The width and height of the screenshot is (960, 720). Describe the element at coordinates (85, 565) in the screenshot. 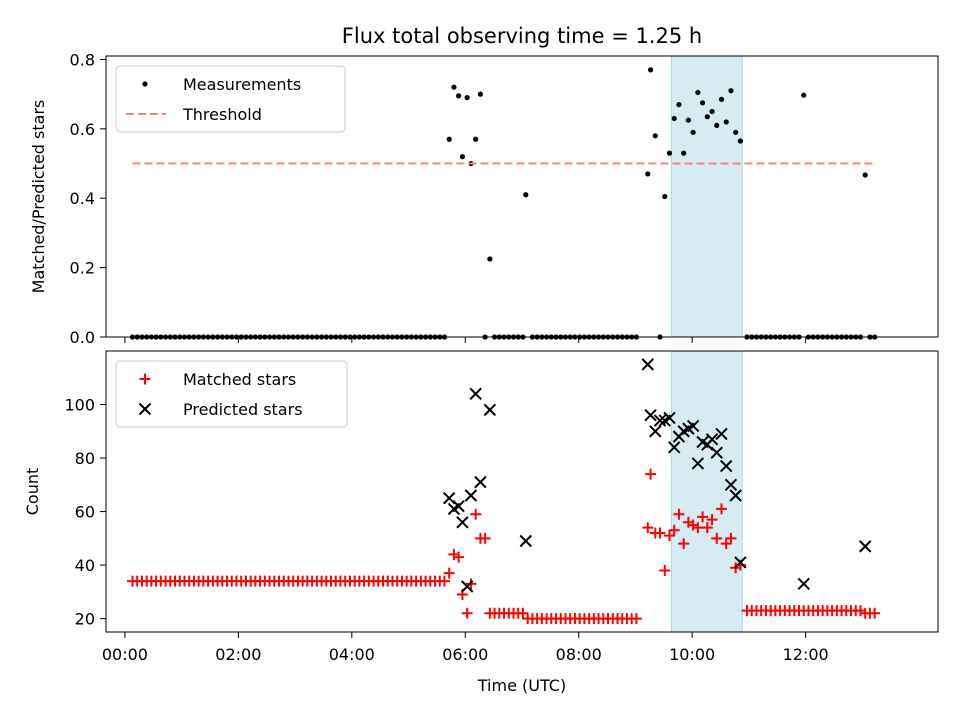

I see `y-tick-label: 40` at that location.